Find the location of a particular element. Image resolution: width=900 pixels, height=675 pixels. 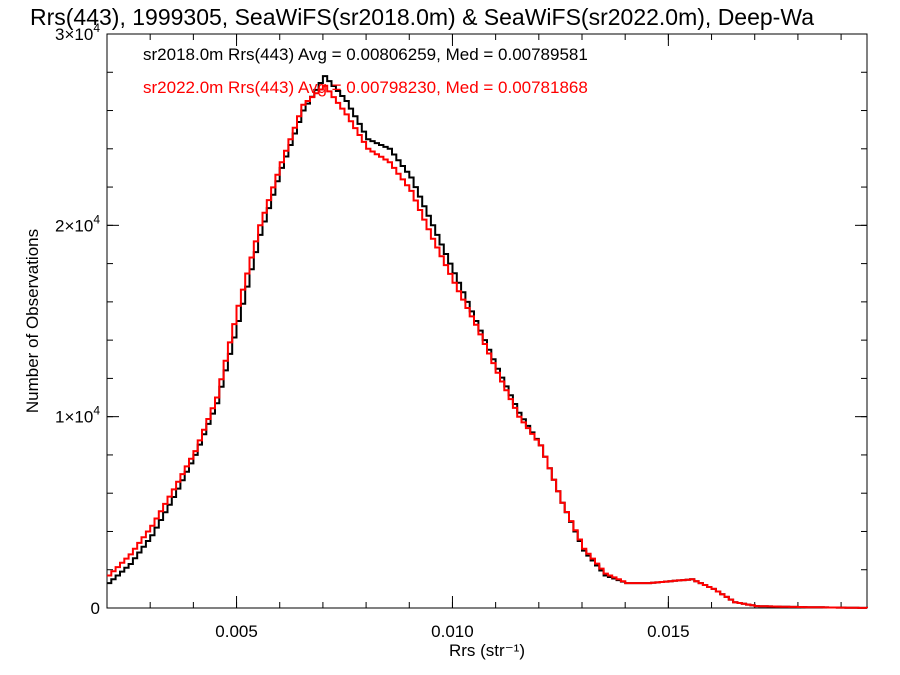

y-tick-label: 1×10⁴ is located at coordinates (77, 415).